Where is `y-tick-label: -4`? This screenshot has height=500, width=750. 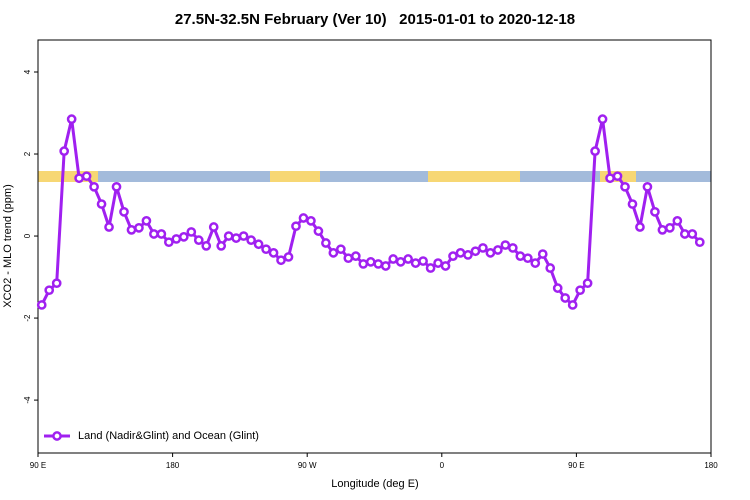 y-tick-label: -4 is located at coordinates (27, 400).